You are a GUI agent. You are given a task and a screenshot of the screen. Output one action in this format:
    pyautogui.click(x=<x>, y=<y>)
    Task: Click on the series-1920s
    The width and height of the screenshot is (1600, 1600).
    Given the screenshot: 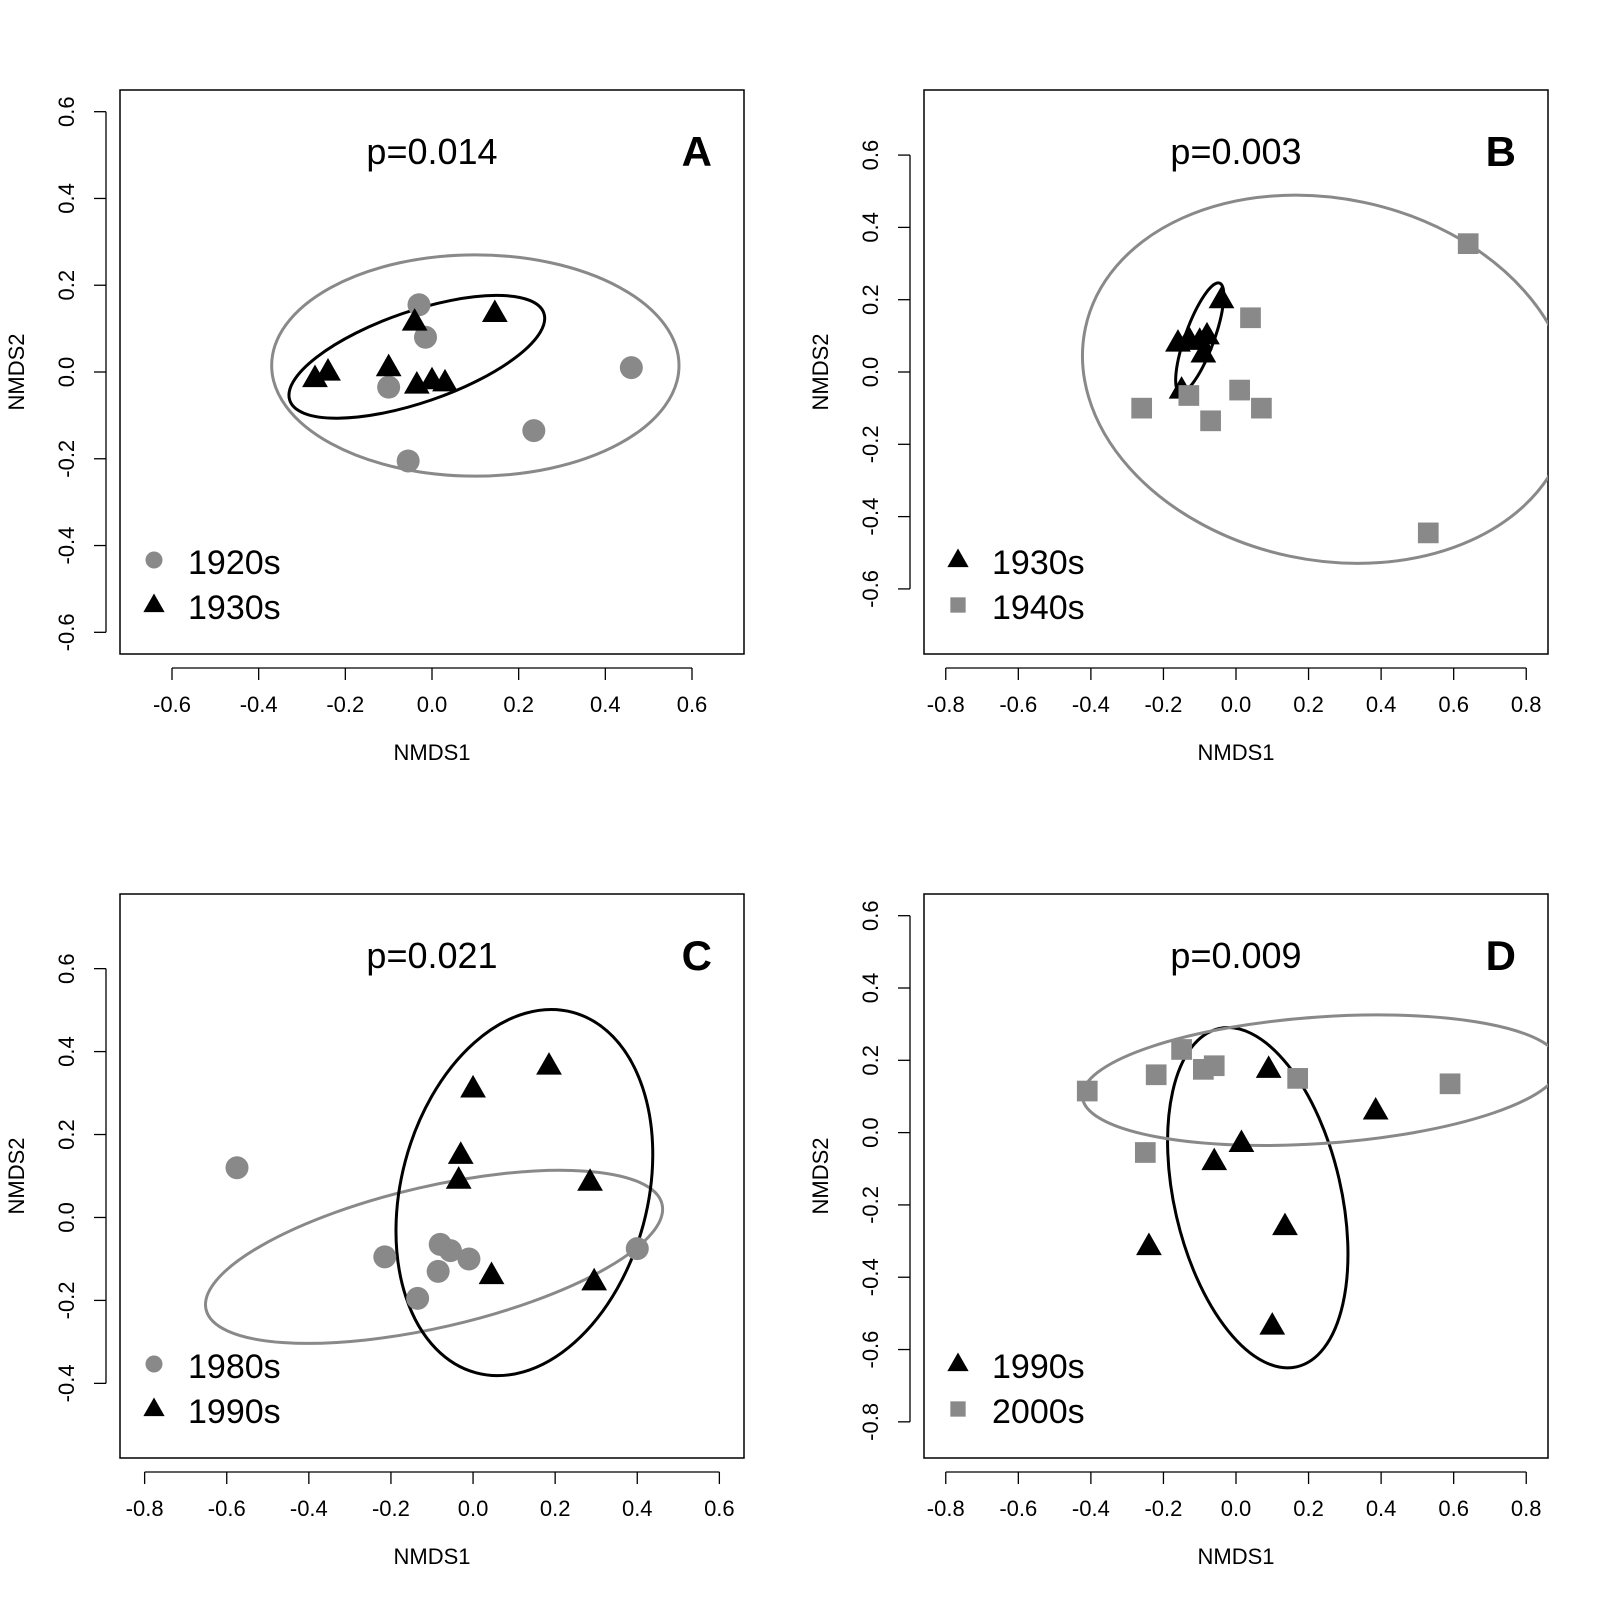 What is the action you would take?
    pyautogui.click(x=510, y=383)
    